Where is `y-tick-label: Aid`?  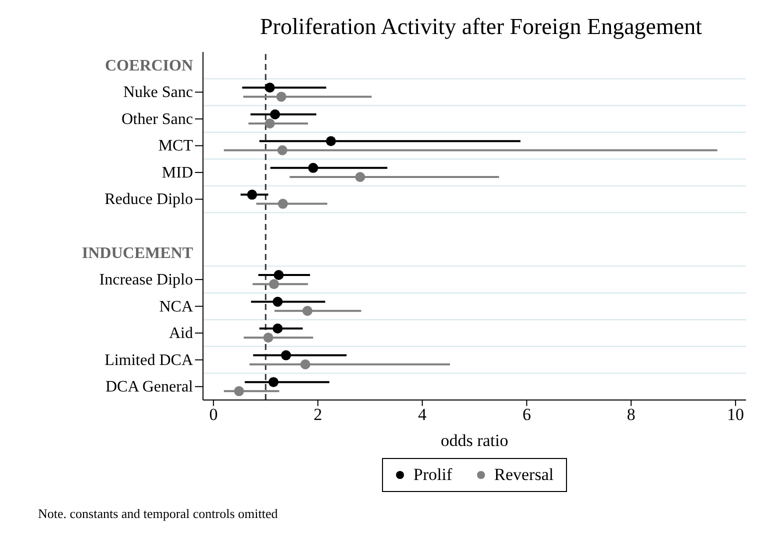 y-tick-label: Aid is located at coordinates (181, 333).